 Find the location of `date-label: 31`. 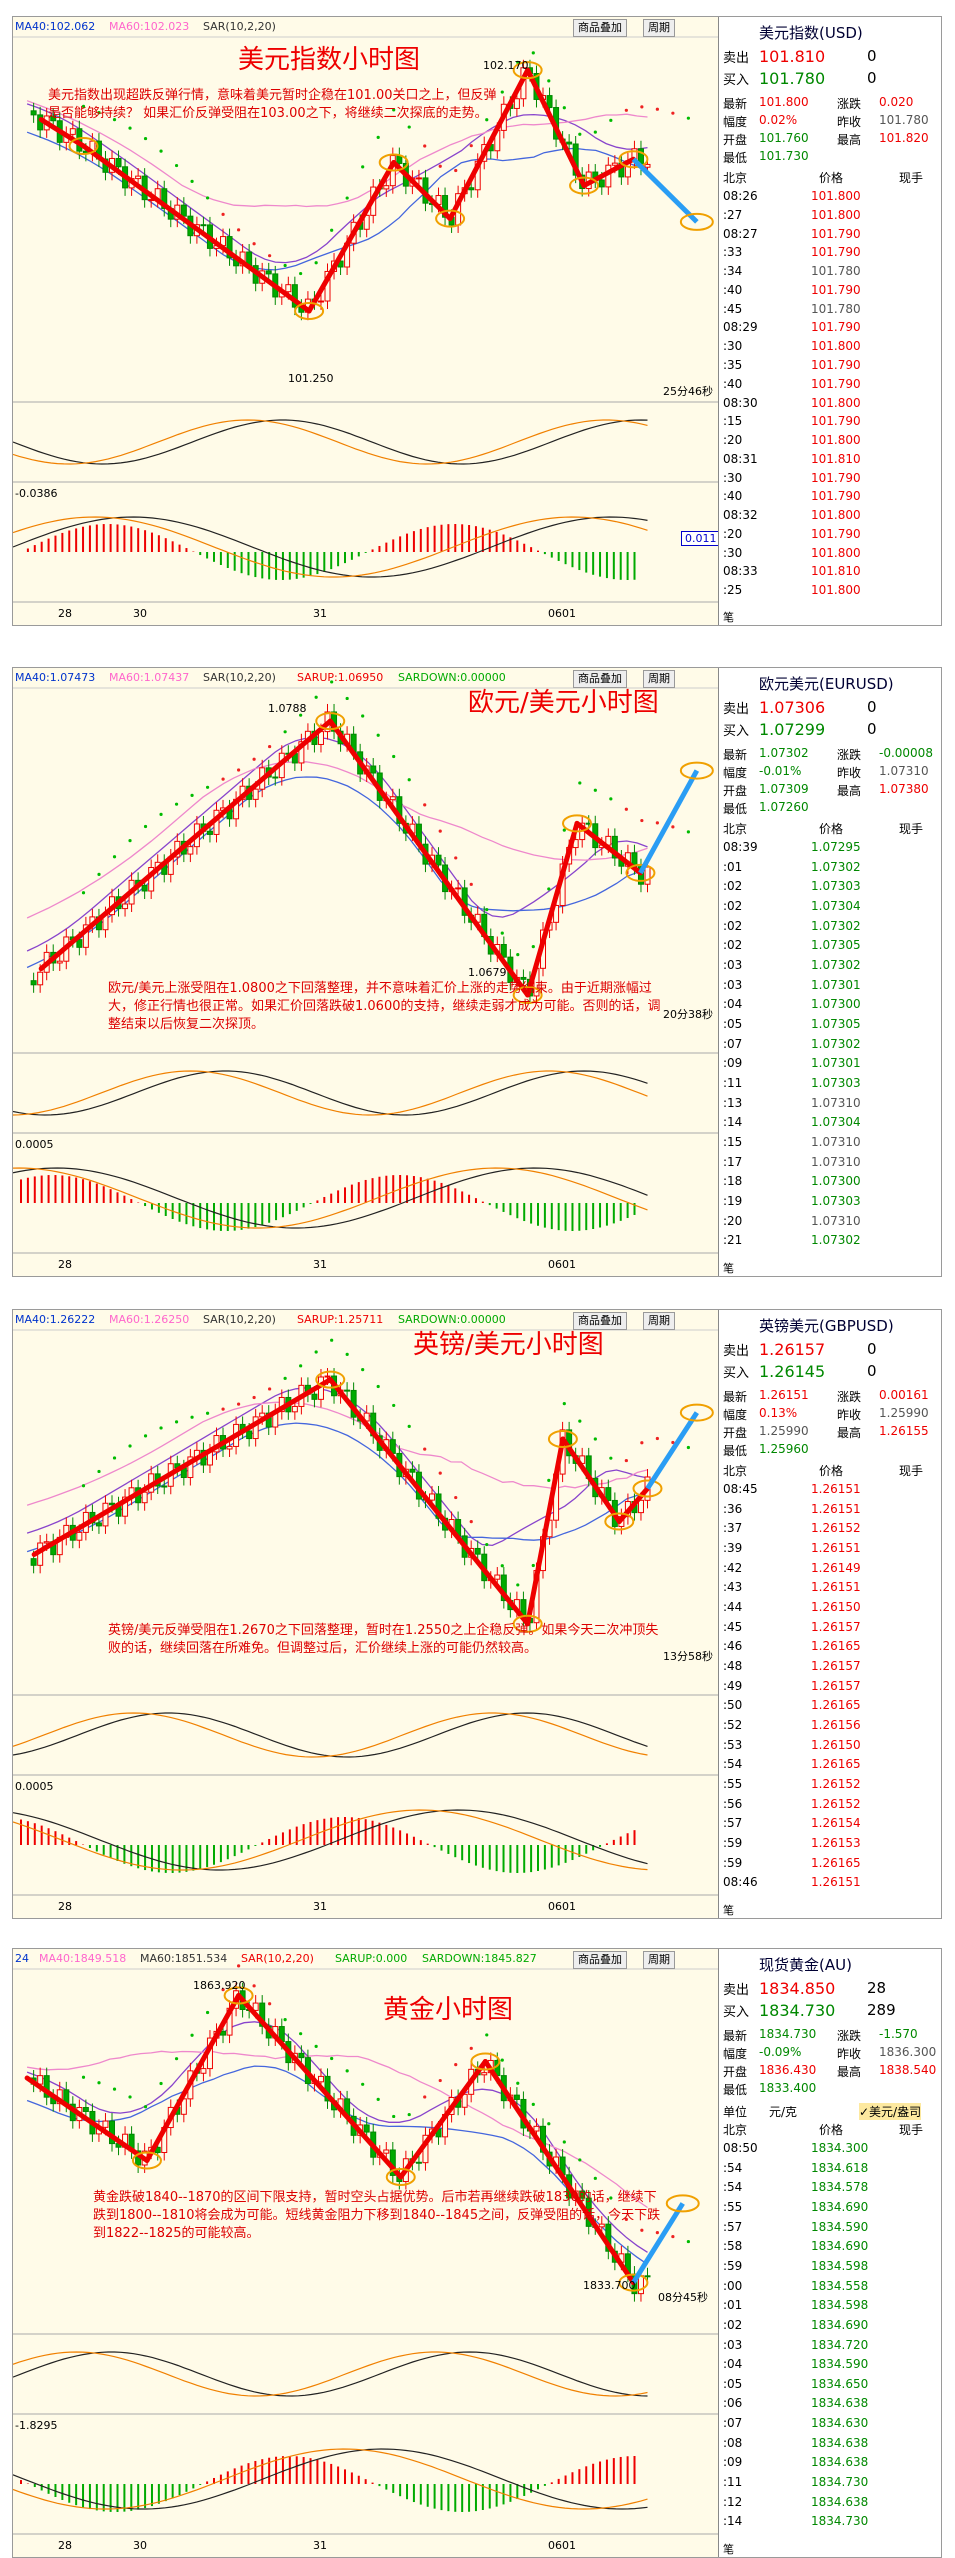

date-label: 31 is located at coordinates (320, 613).